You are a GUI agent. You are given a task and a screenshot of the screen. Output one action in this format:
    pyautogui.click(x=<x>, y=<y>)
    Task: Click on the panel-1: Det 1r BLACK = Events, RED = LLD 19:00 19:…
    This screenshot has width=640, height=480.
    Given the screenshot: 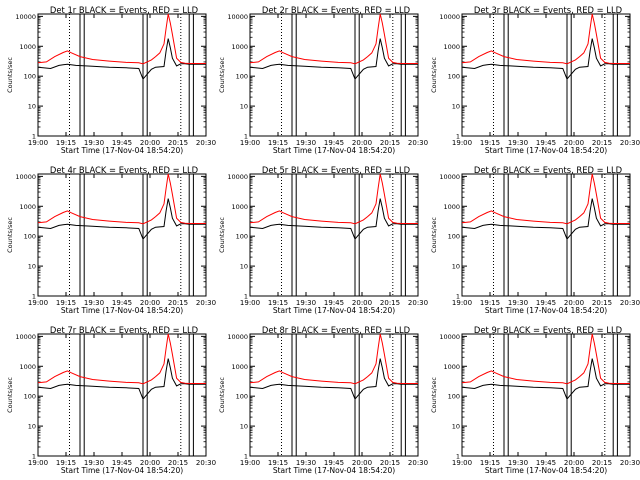 What is the action you would take?
    pyautogui.click(x=111, y=80)
    